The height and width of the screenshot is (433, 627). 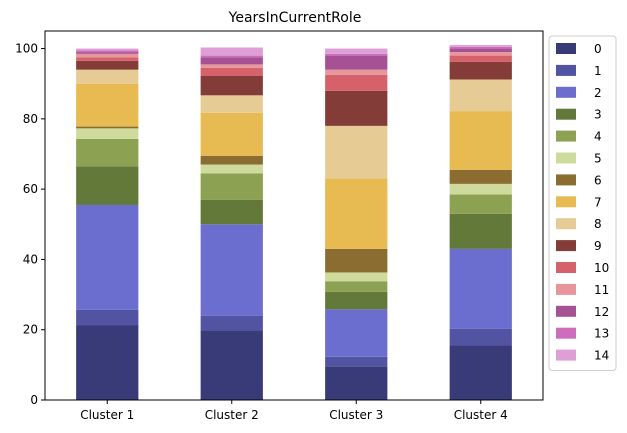 I want to click on legend-label-14: 14, so click(x=601, y=356).